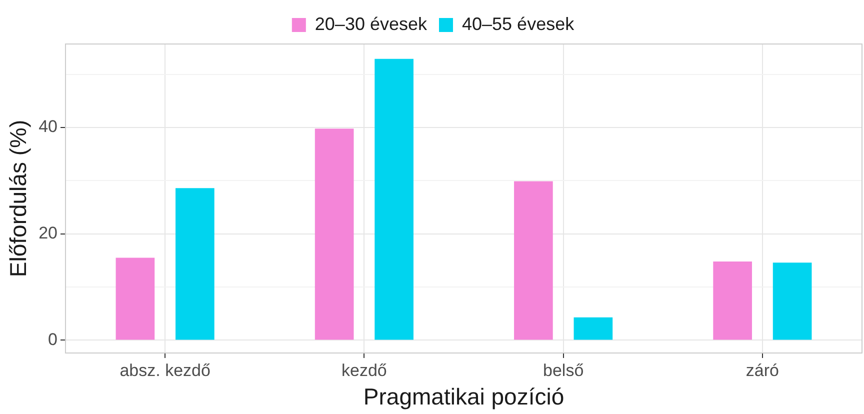 Image resolution: width=864 pixels, height=414 pixels. Describe the element at coordinates (762, 370) in the screenshot. I see `x-tick-label: záró` at that location.